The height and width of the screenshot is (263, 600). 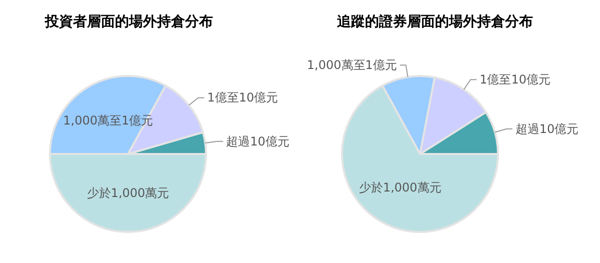 I want to click on chart-title: 追蹤的證券層面的場外持倉分布, so click(x=434, y=21).